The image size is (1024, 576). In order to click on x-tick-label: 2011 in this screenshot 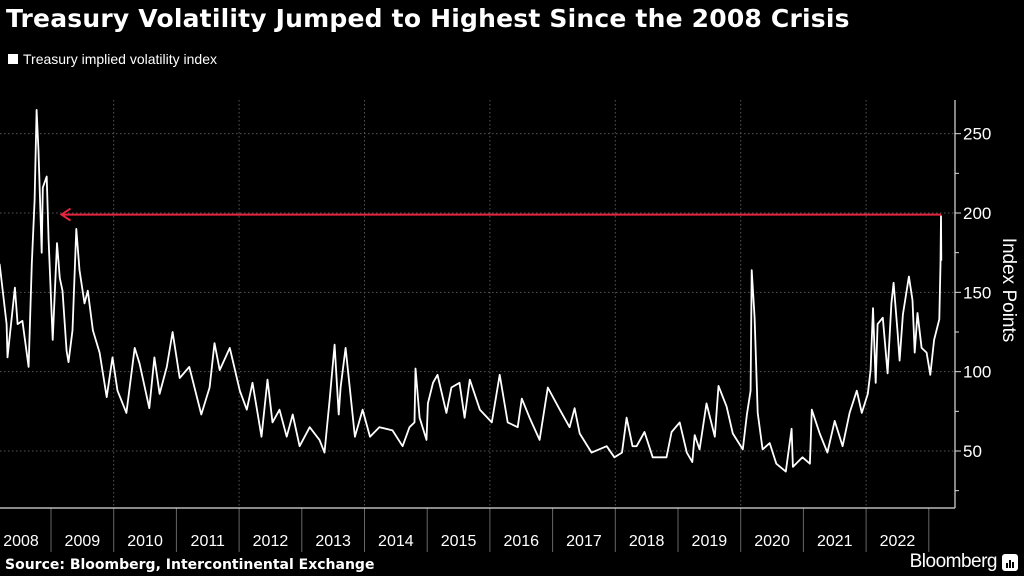, I will do `click(208, 541)`.